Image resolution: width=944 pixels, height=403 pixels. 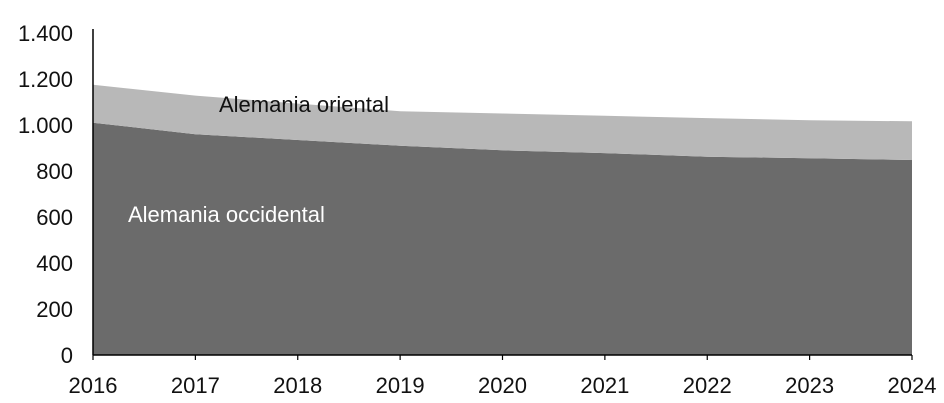 I want to click on y-tick-label: 0, so click(x=67, y=355).